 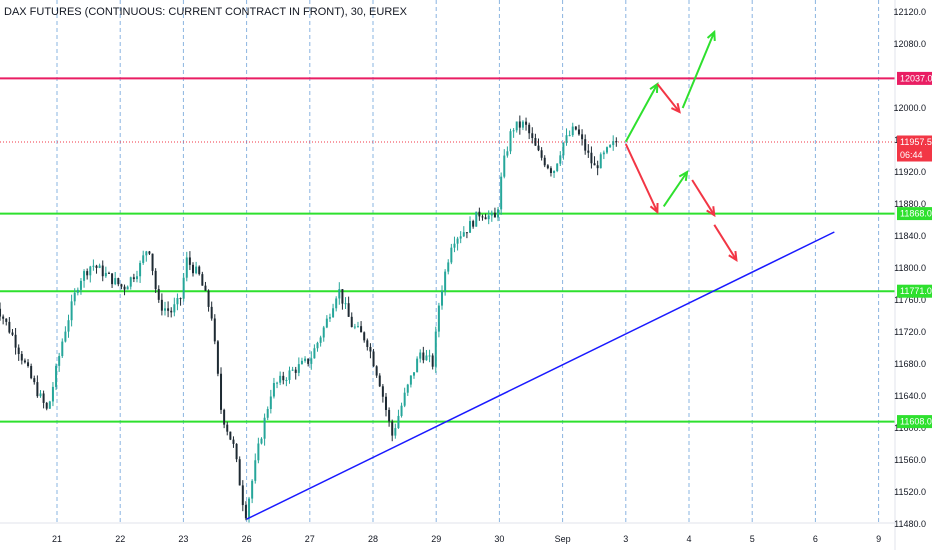 What do you see at coordinates (247, 539) in the screenshot?
I see `x-tick-label: 26` at bounding box center [247, 539].